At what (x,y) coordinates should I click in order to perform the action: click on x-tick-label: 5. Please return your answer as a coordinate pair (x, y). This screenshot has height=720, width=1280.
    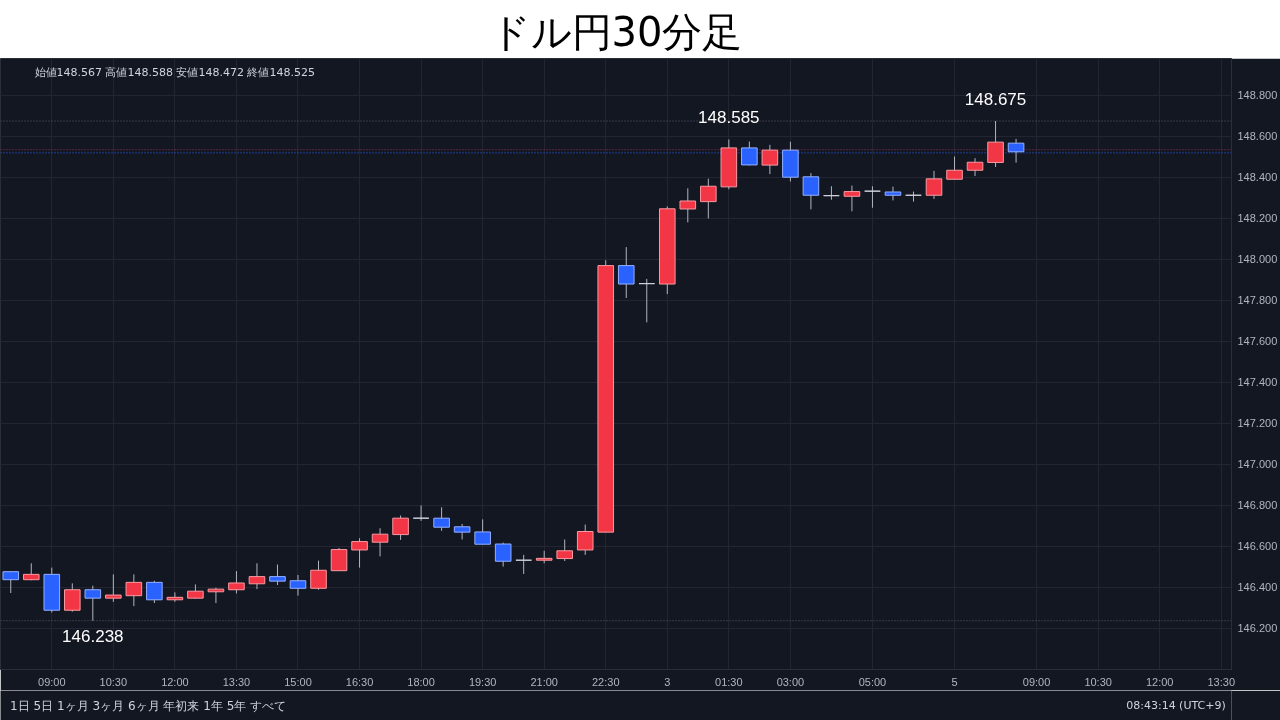
    Looking at the image, I should click on (954, 681).